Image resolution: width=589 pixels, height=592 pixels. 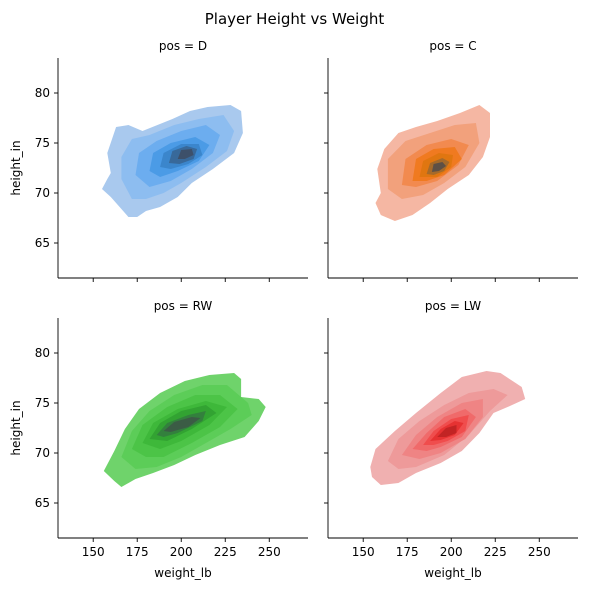 What do you see at coordinates (452, 46) in the screenshot?
I see `panel-title: pos = C` at bounding box center [452, 46].